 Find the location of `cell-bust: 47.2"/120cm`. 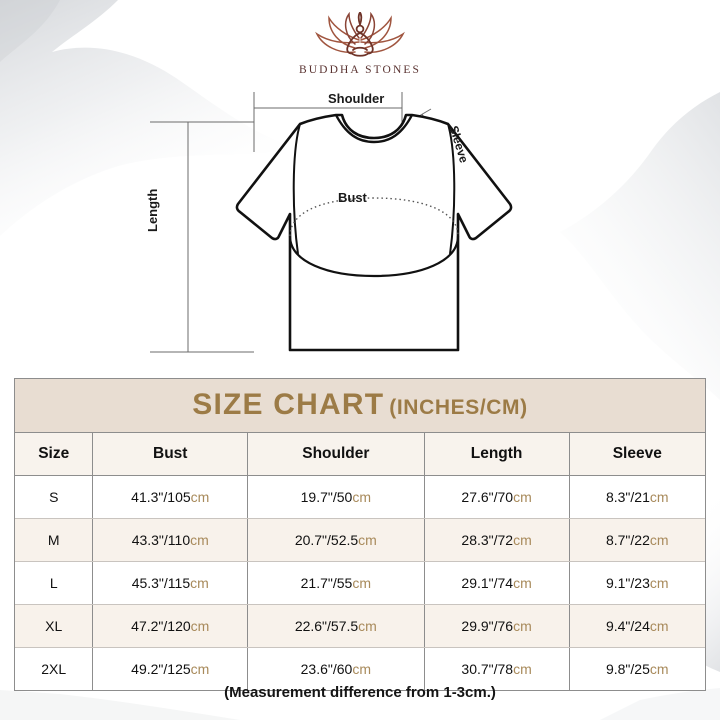

cell-bust: 47.2"/120cm is located at coordinates (170, 626).